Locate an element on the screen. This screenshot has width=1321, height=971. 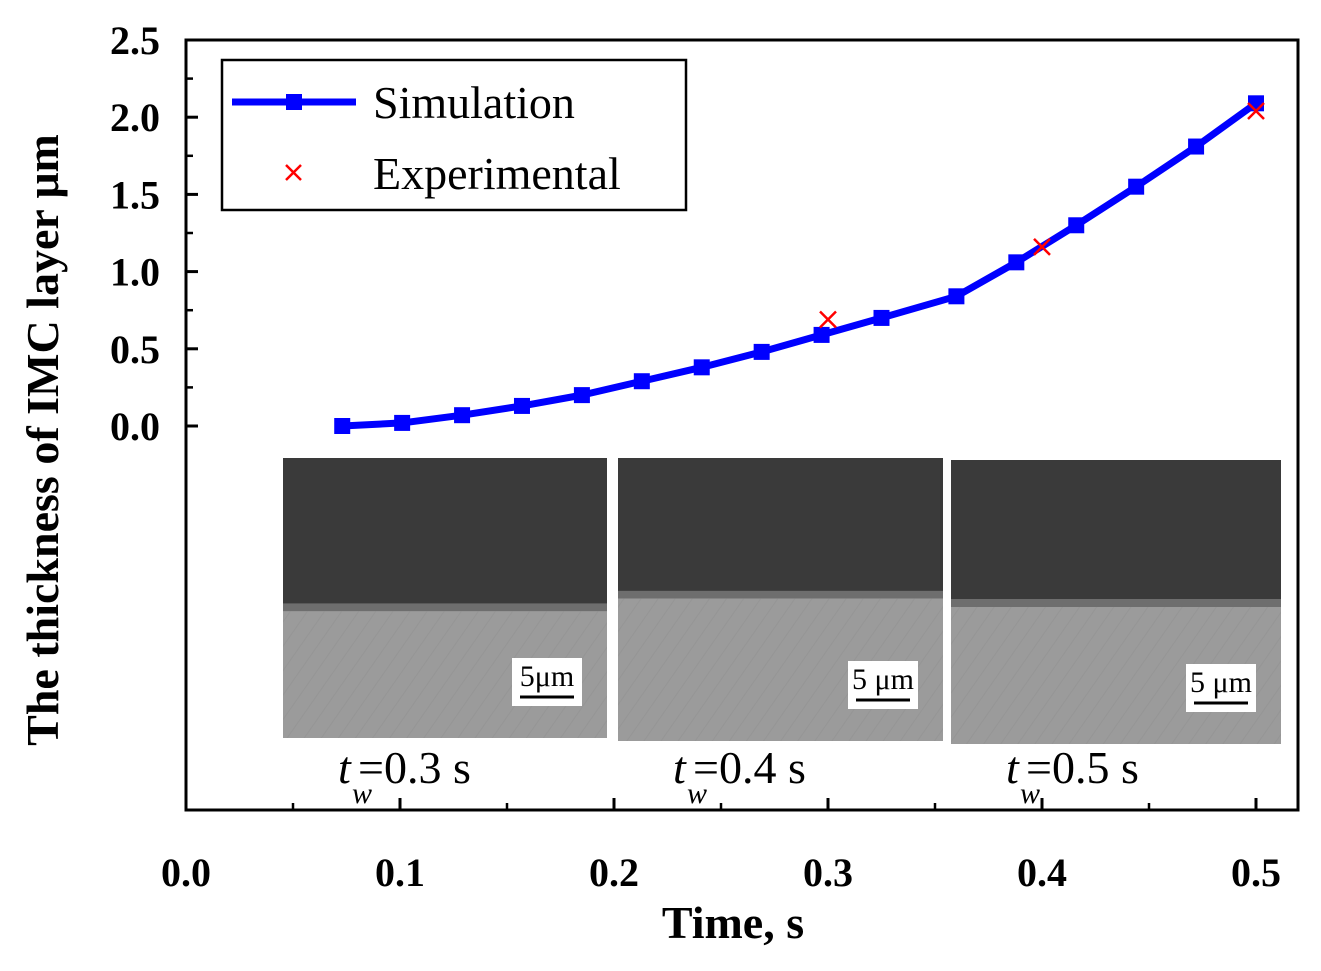
inset-sem-image: 5μm tw=0.3 s is located at coordinates (445, 634).